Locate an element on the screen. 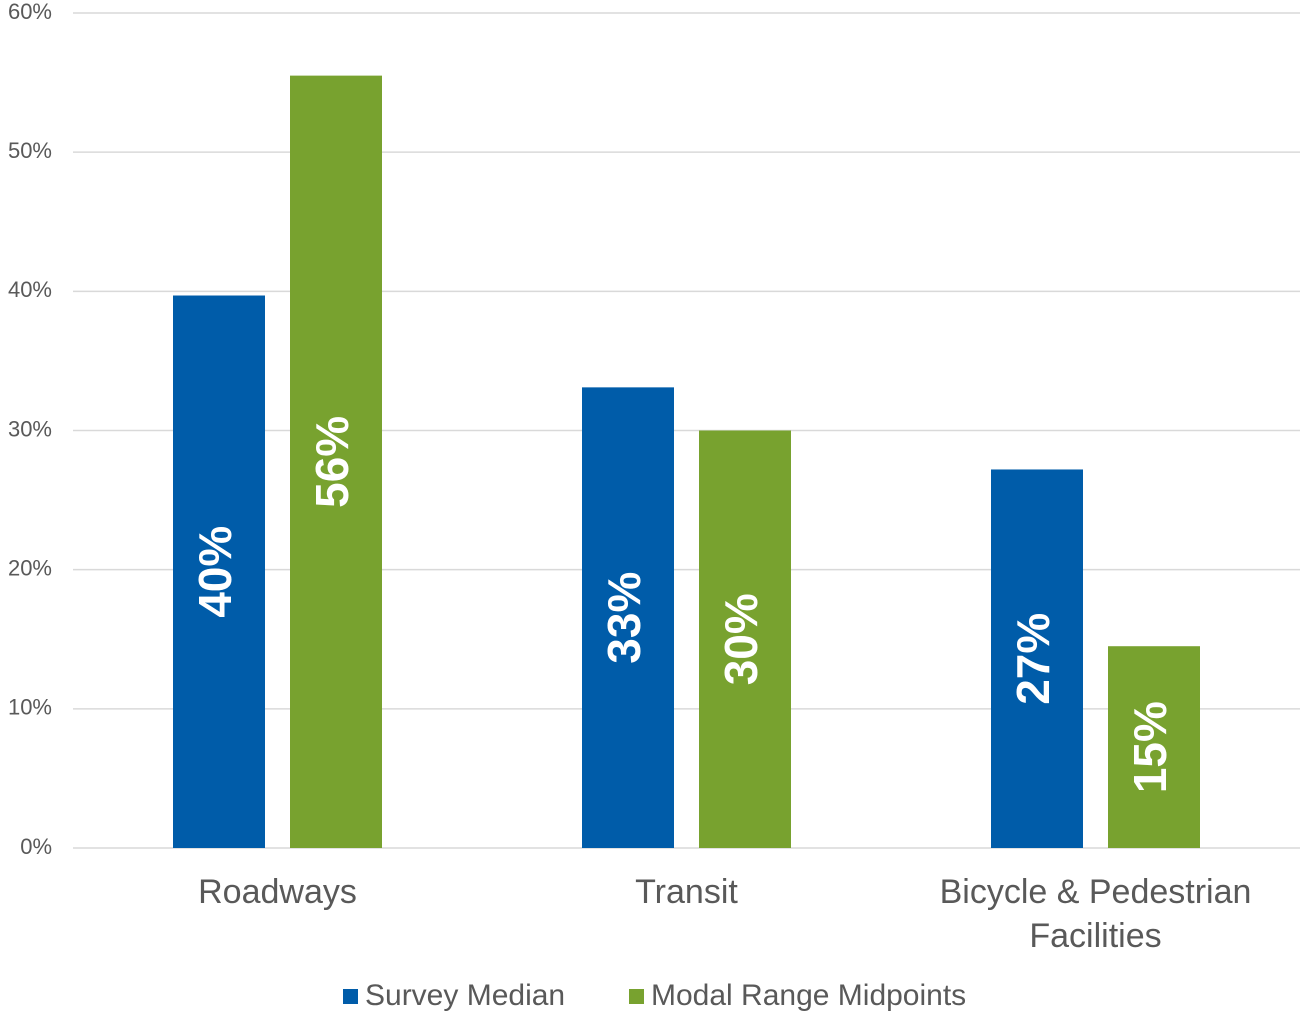 The image size is (1300, 1015). y-tick-label: 0% is located at coordinates (36, 846).